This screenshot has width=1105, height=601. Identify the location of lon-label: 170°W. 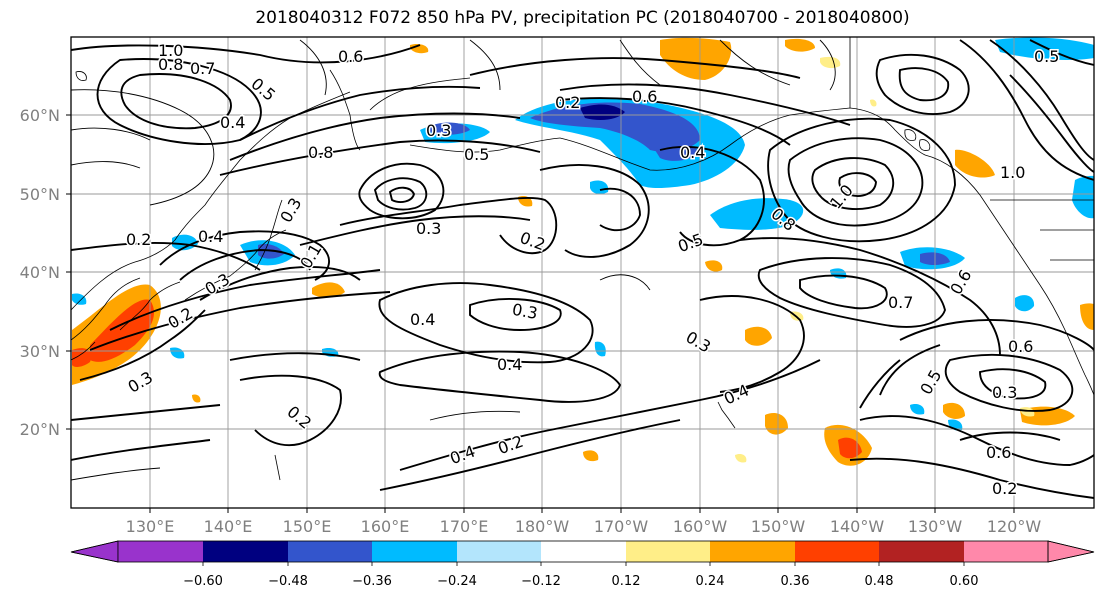
(621, 526).